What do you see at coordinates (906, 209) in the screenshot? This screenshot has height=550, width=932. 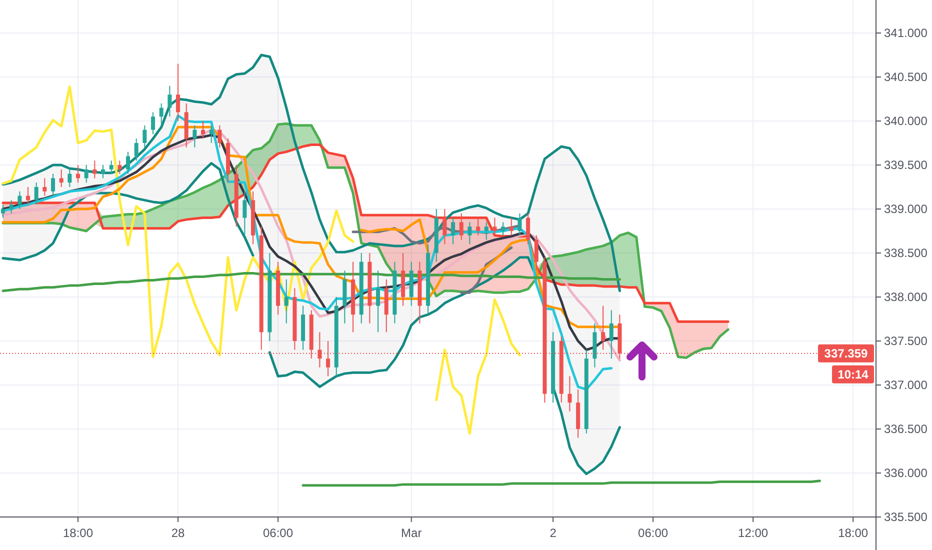 I see `y-tick-label: 339.000` at bounding box center [906, 209].